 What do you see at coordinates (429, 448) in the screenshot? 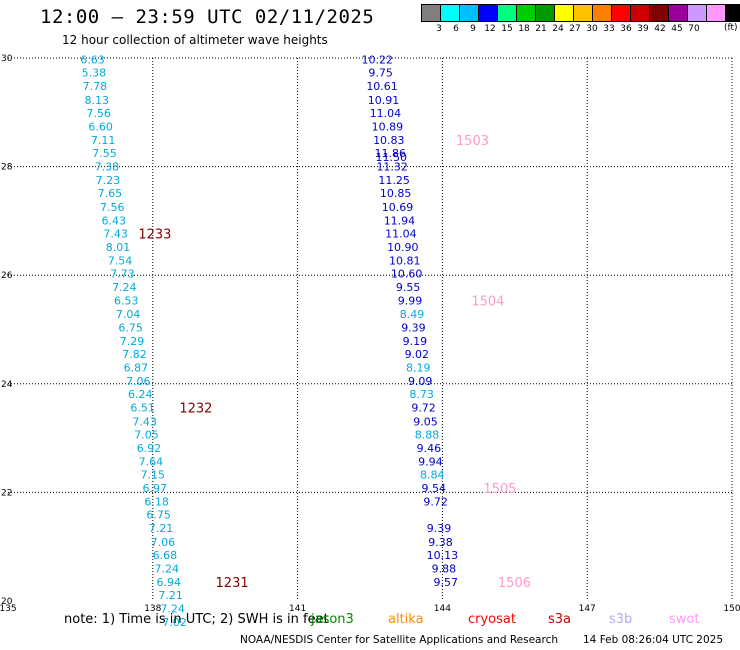
I see `data-point-label: 9.46` at bounding box center [429, 448].